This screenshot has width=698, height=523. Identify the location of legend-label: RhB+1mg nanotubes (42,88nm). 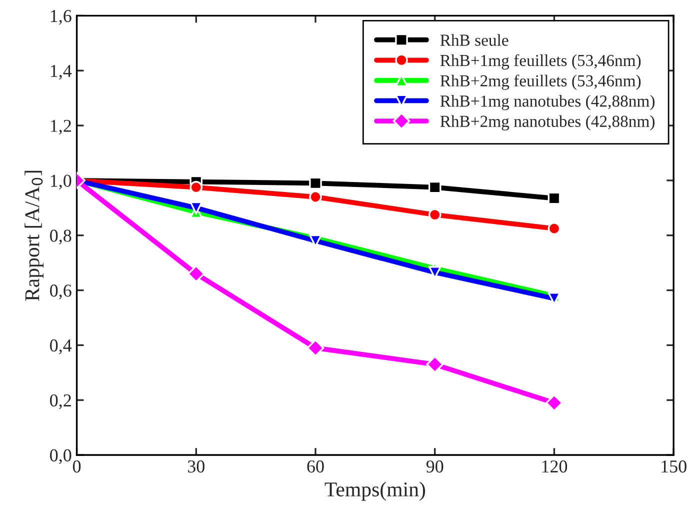
(547, 102).